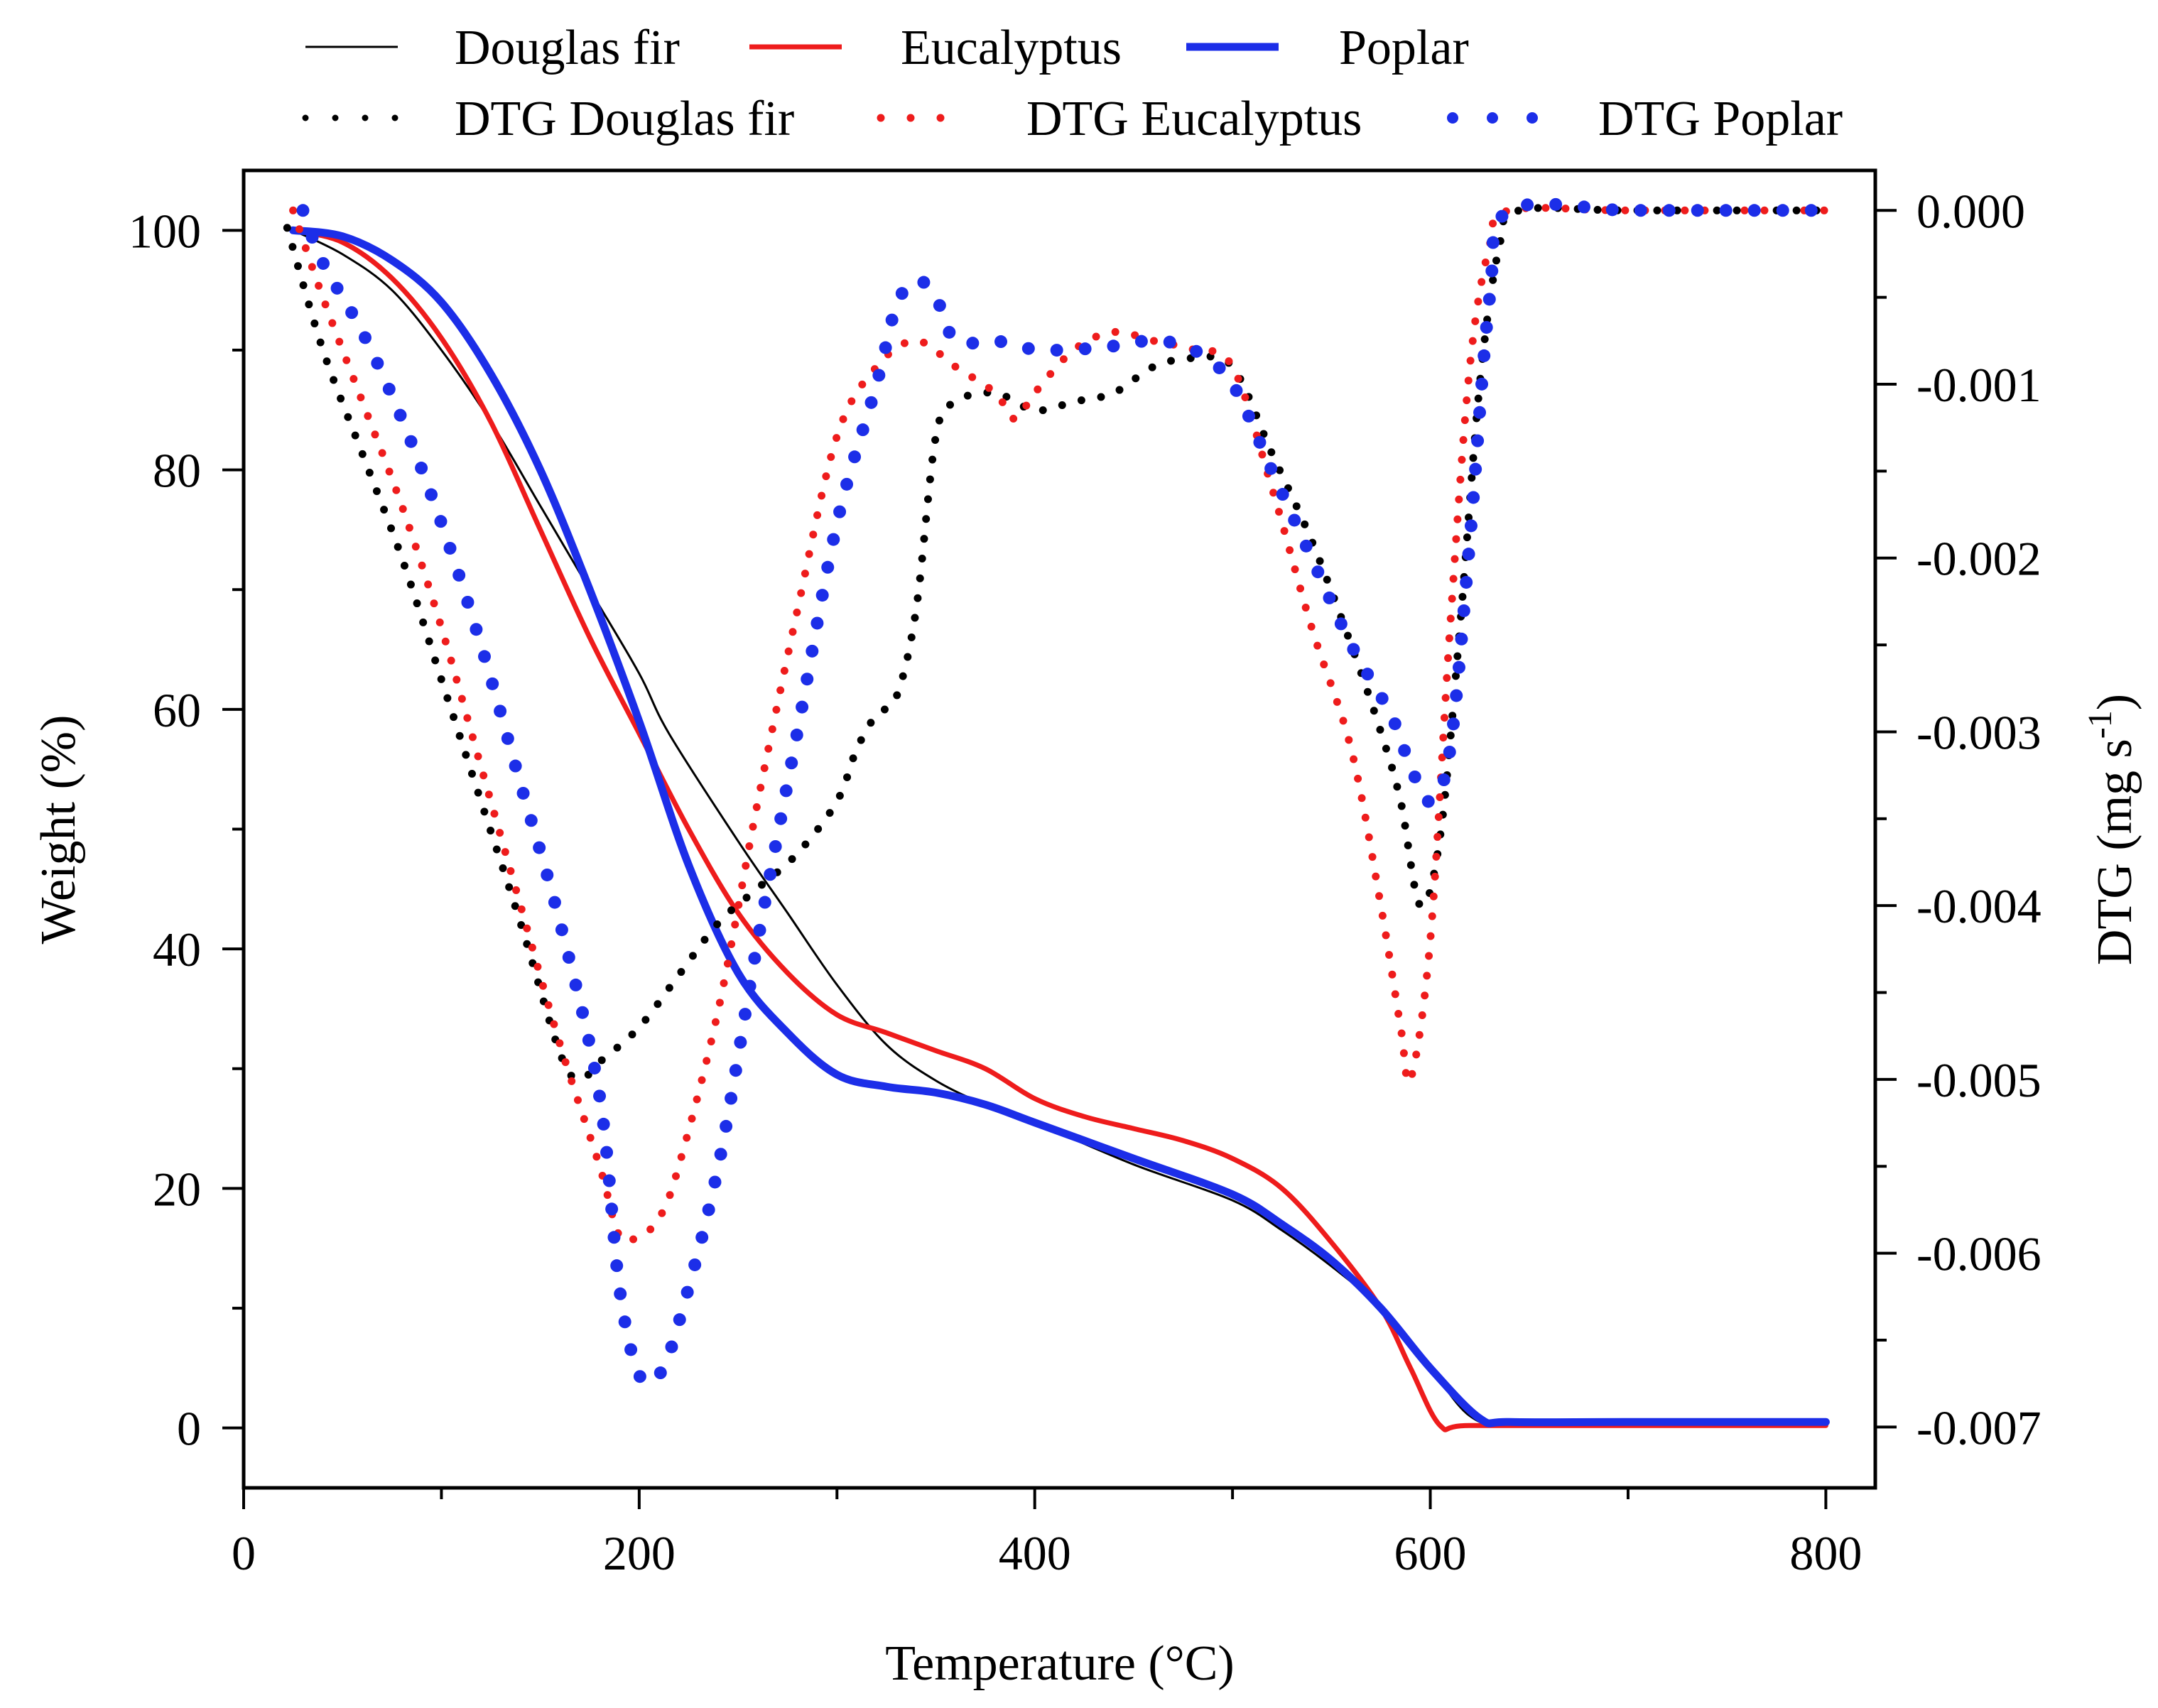  I want to click on legend-label-eucalyptus: Eucalyptus, so click(1012, 48).